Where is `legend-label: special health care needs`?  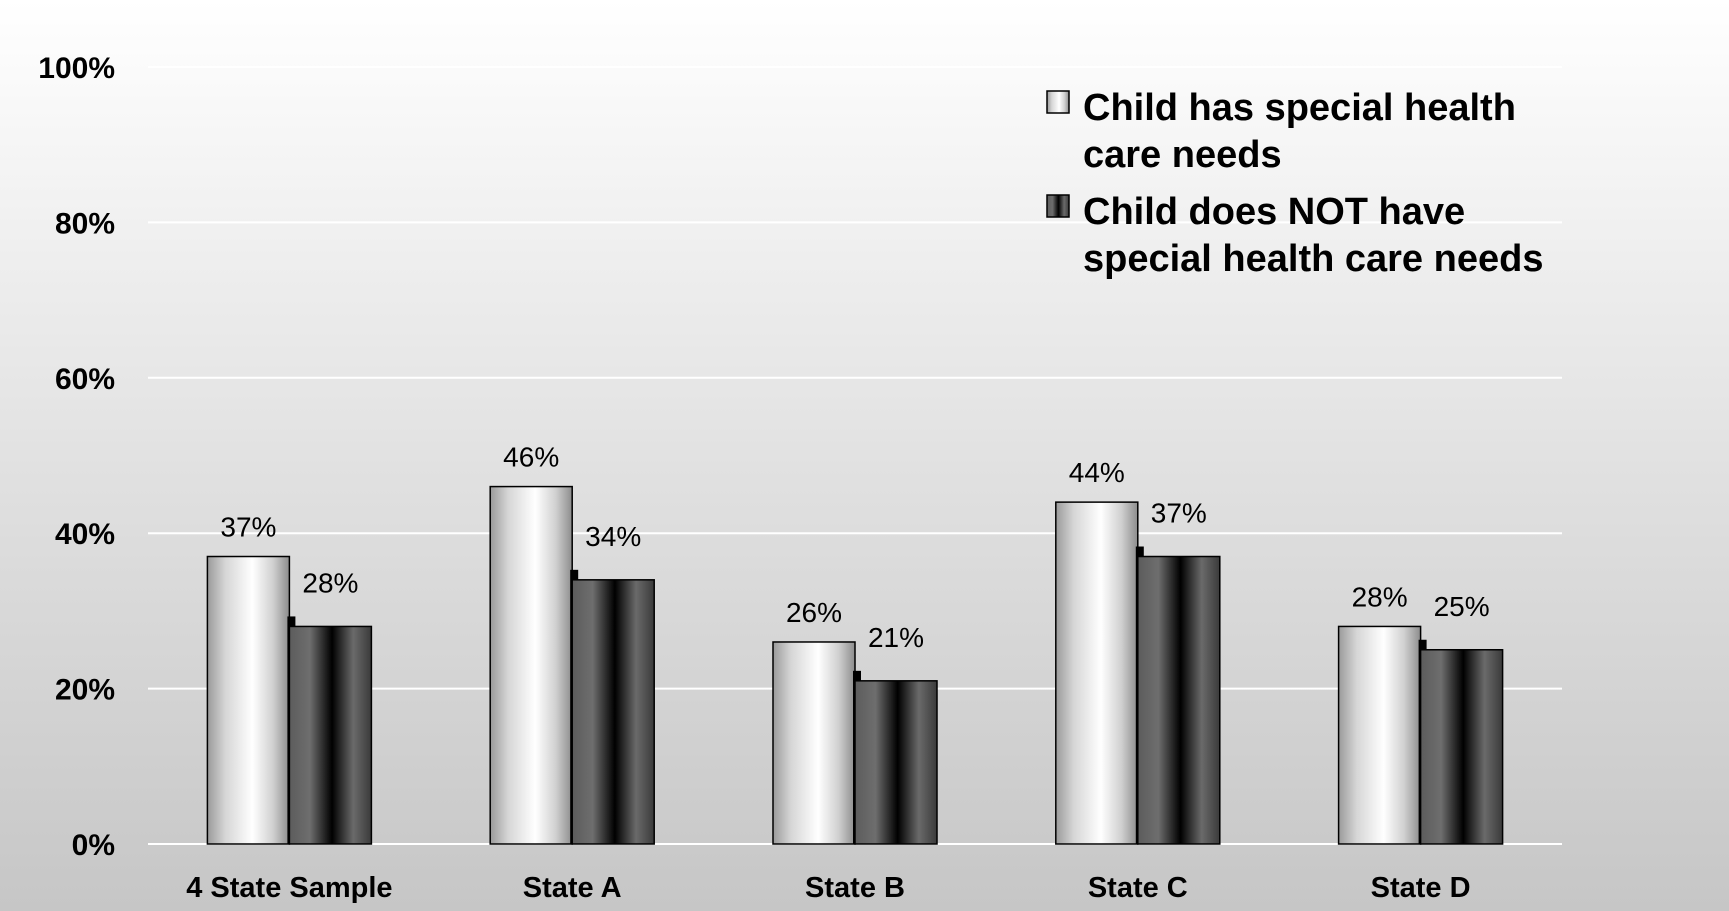 legend-label: special health care needs is located at coordinates (1313, 259).